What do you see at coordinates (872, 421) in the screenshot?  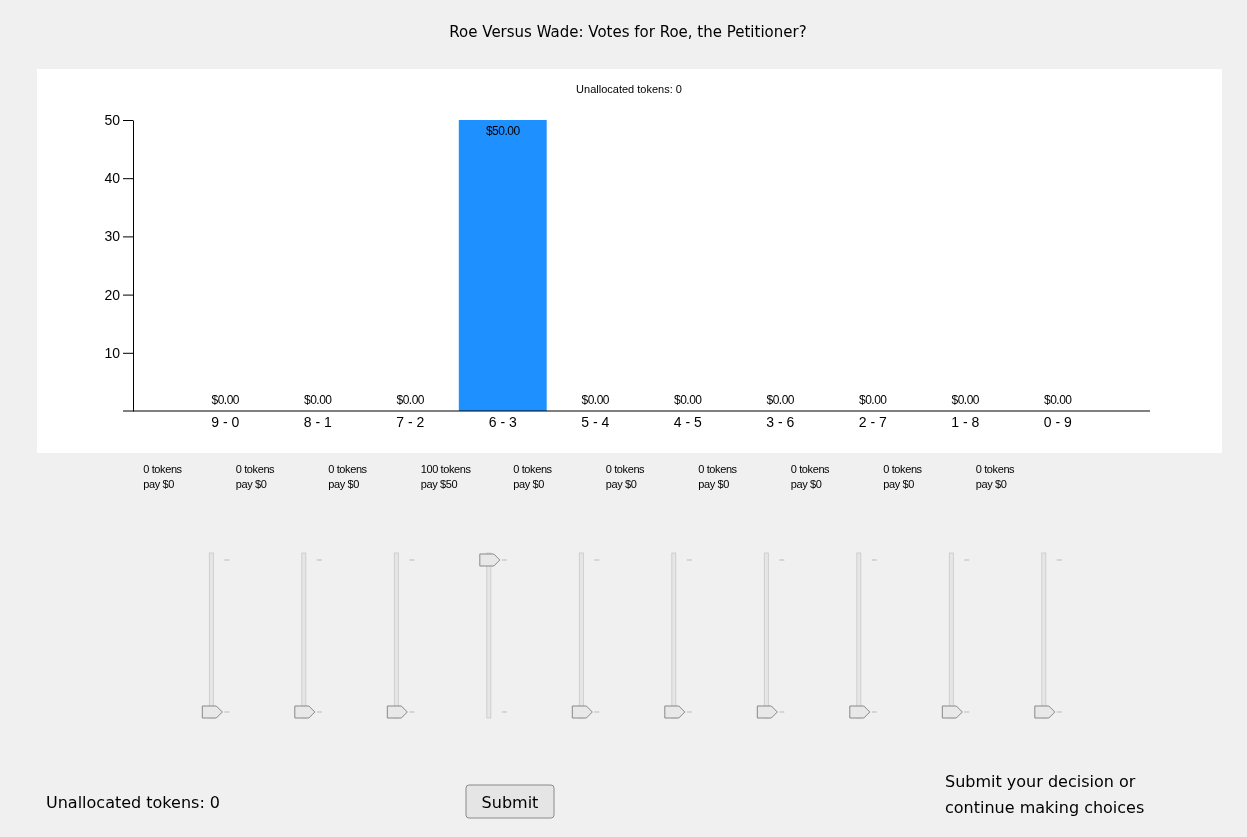 I see `x-tick-label: 2 - 7` at bounding box center [872, 421].